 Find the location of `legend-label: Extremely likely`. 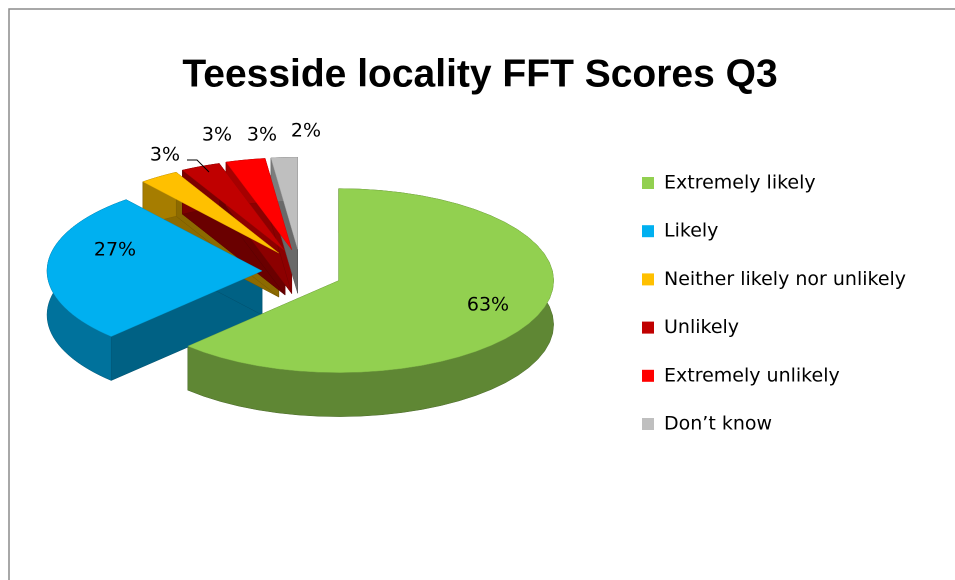

legend-label: Extremely likely is located at coordinates (740, 183).